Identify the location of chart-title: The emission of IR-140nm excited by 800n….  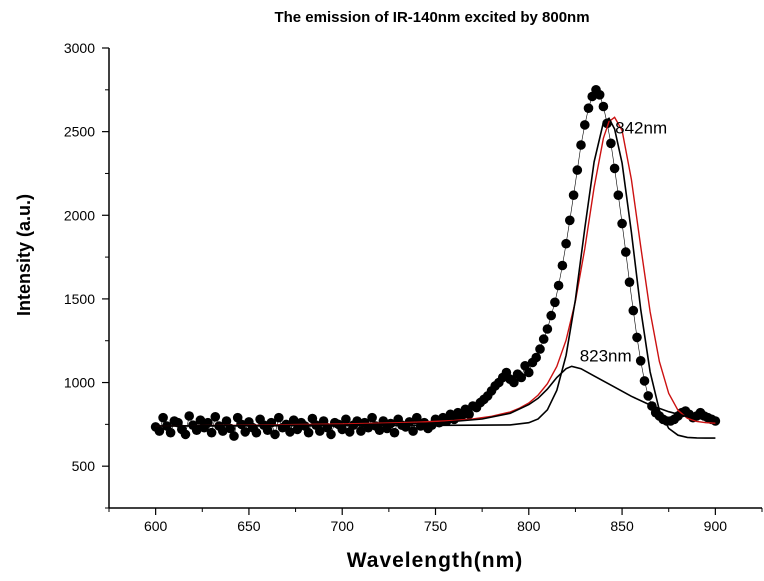
(431, 17).